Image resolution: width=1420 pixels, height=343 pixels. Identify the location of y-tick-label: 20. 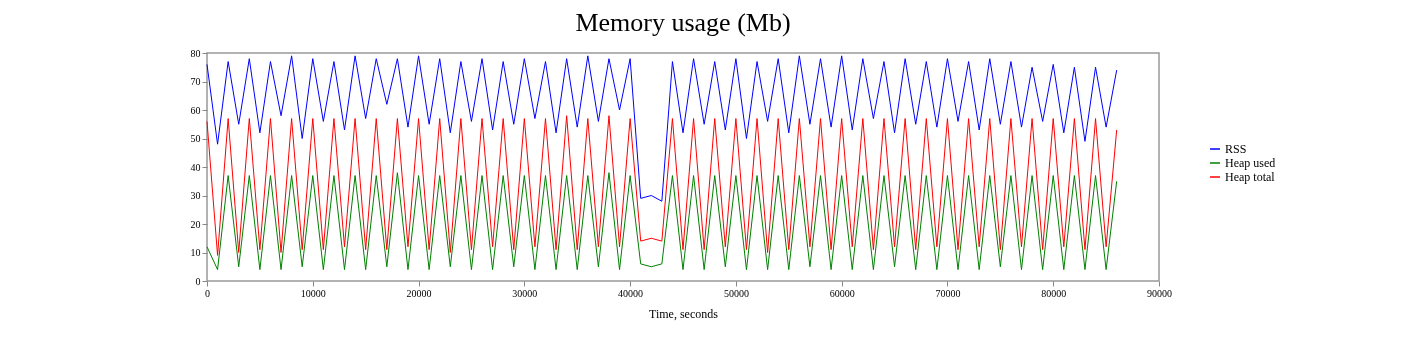
(195, 224).